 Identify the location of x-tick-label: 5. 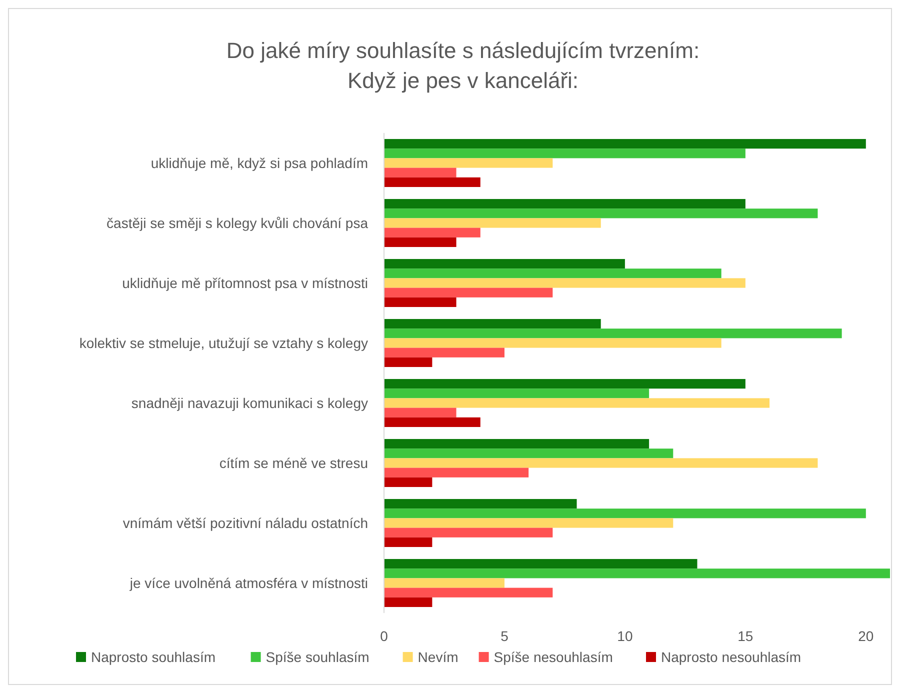
(504, 636).